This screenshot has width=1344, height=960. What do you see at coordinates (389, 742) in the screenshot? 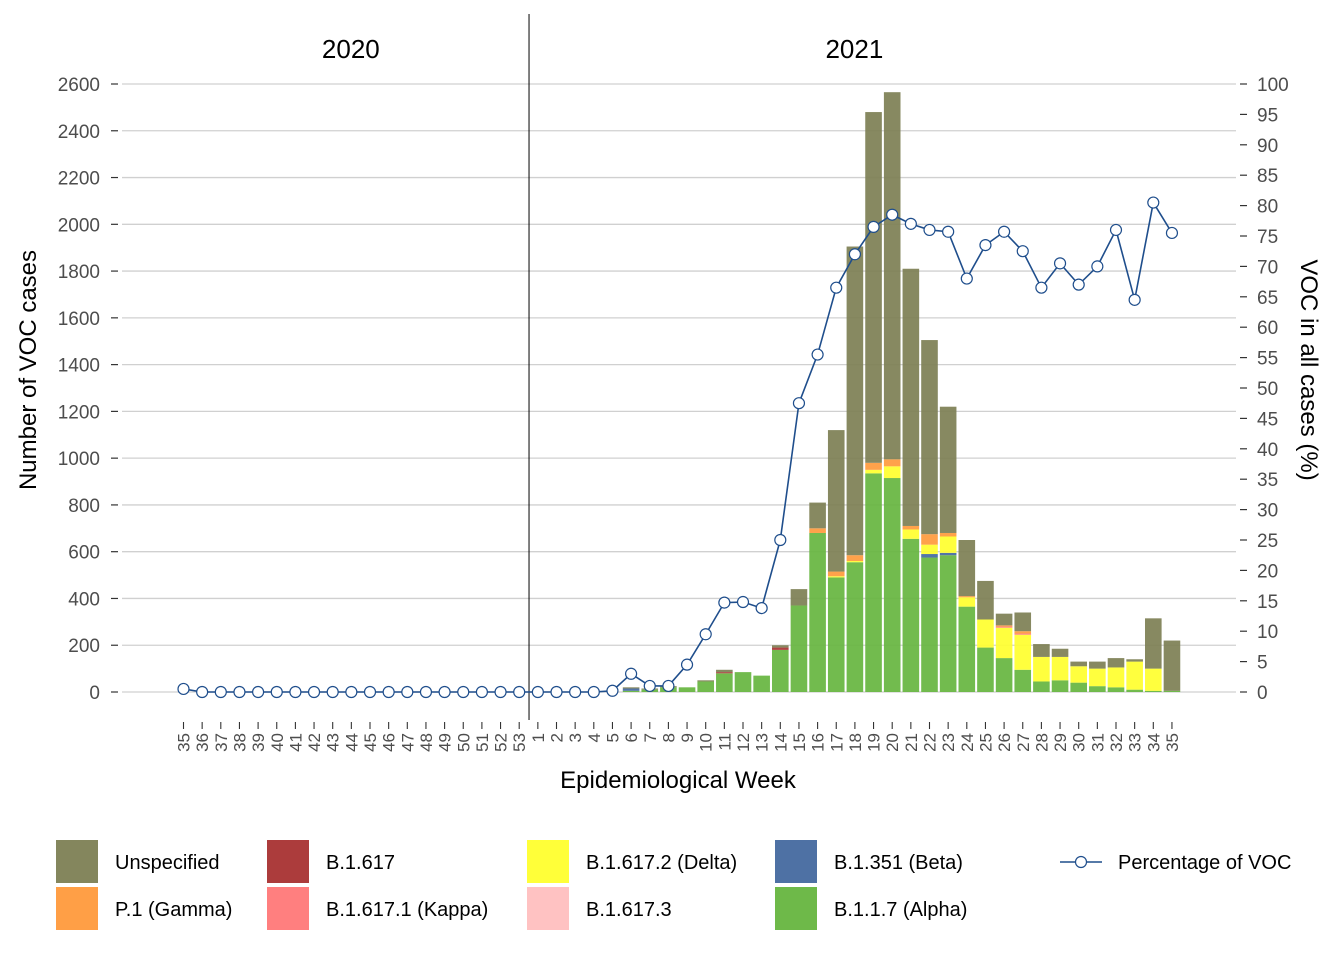
I see `x-tick-label: 46` at bounding box center [389, 742].